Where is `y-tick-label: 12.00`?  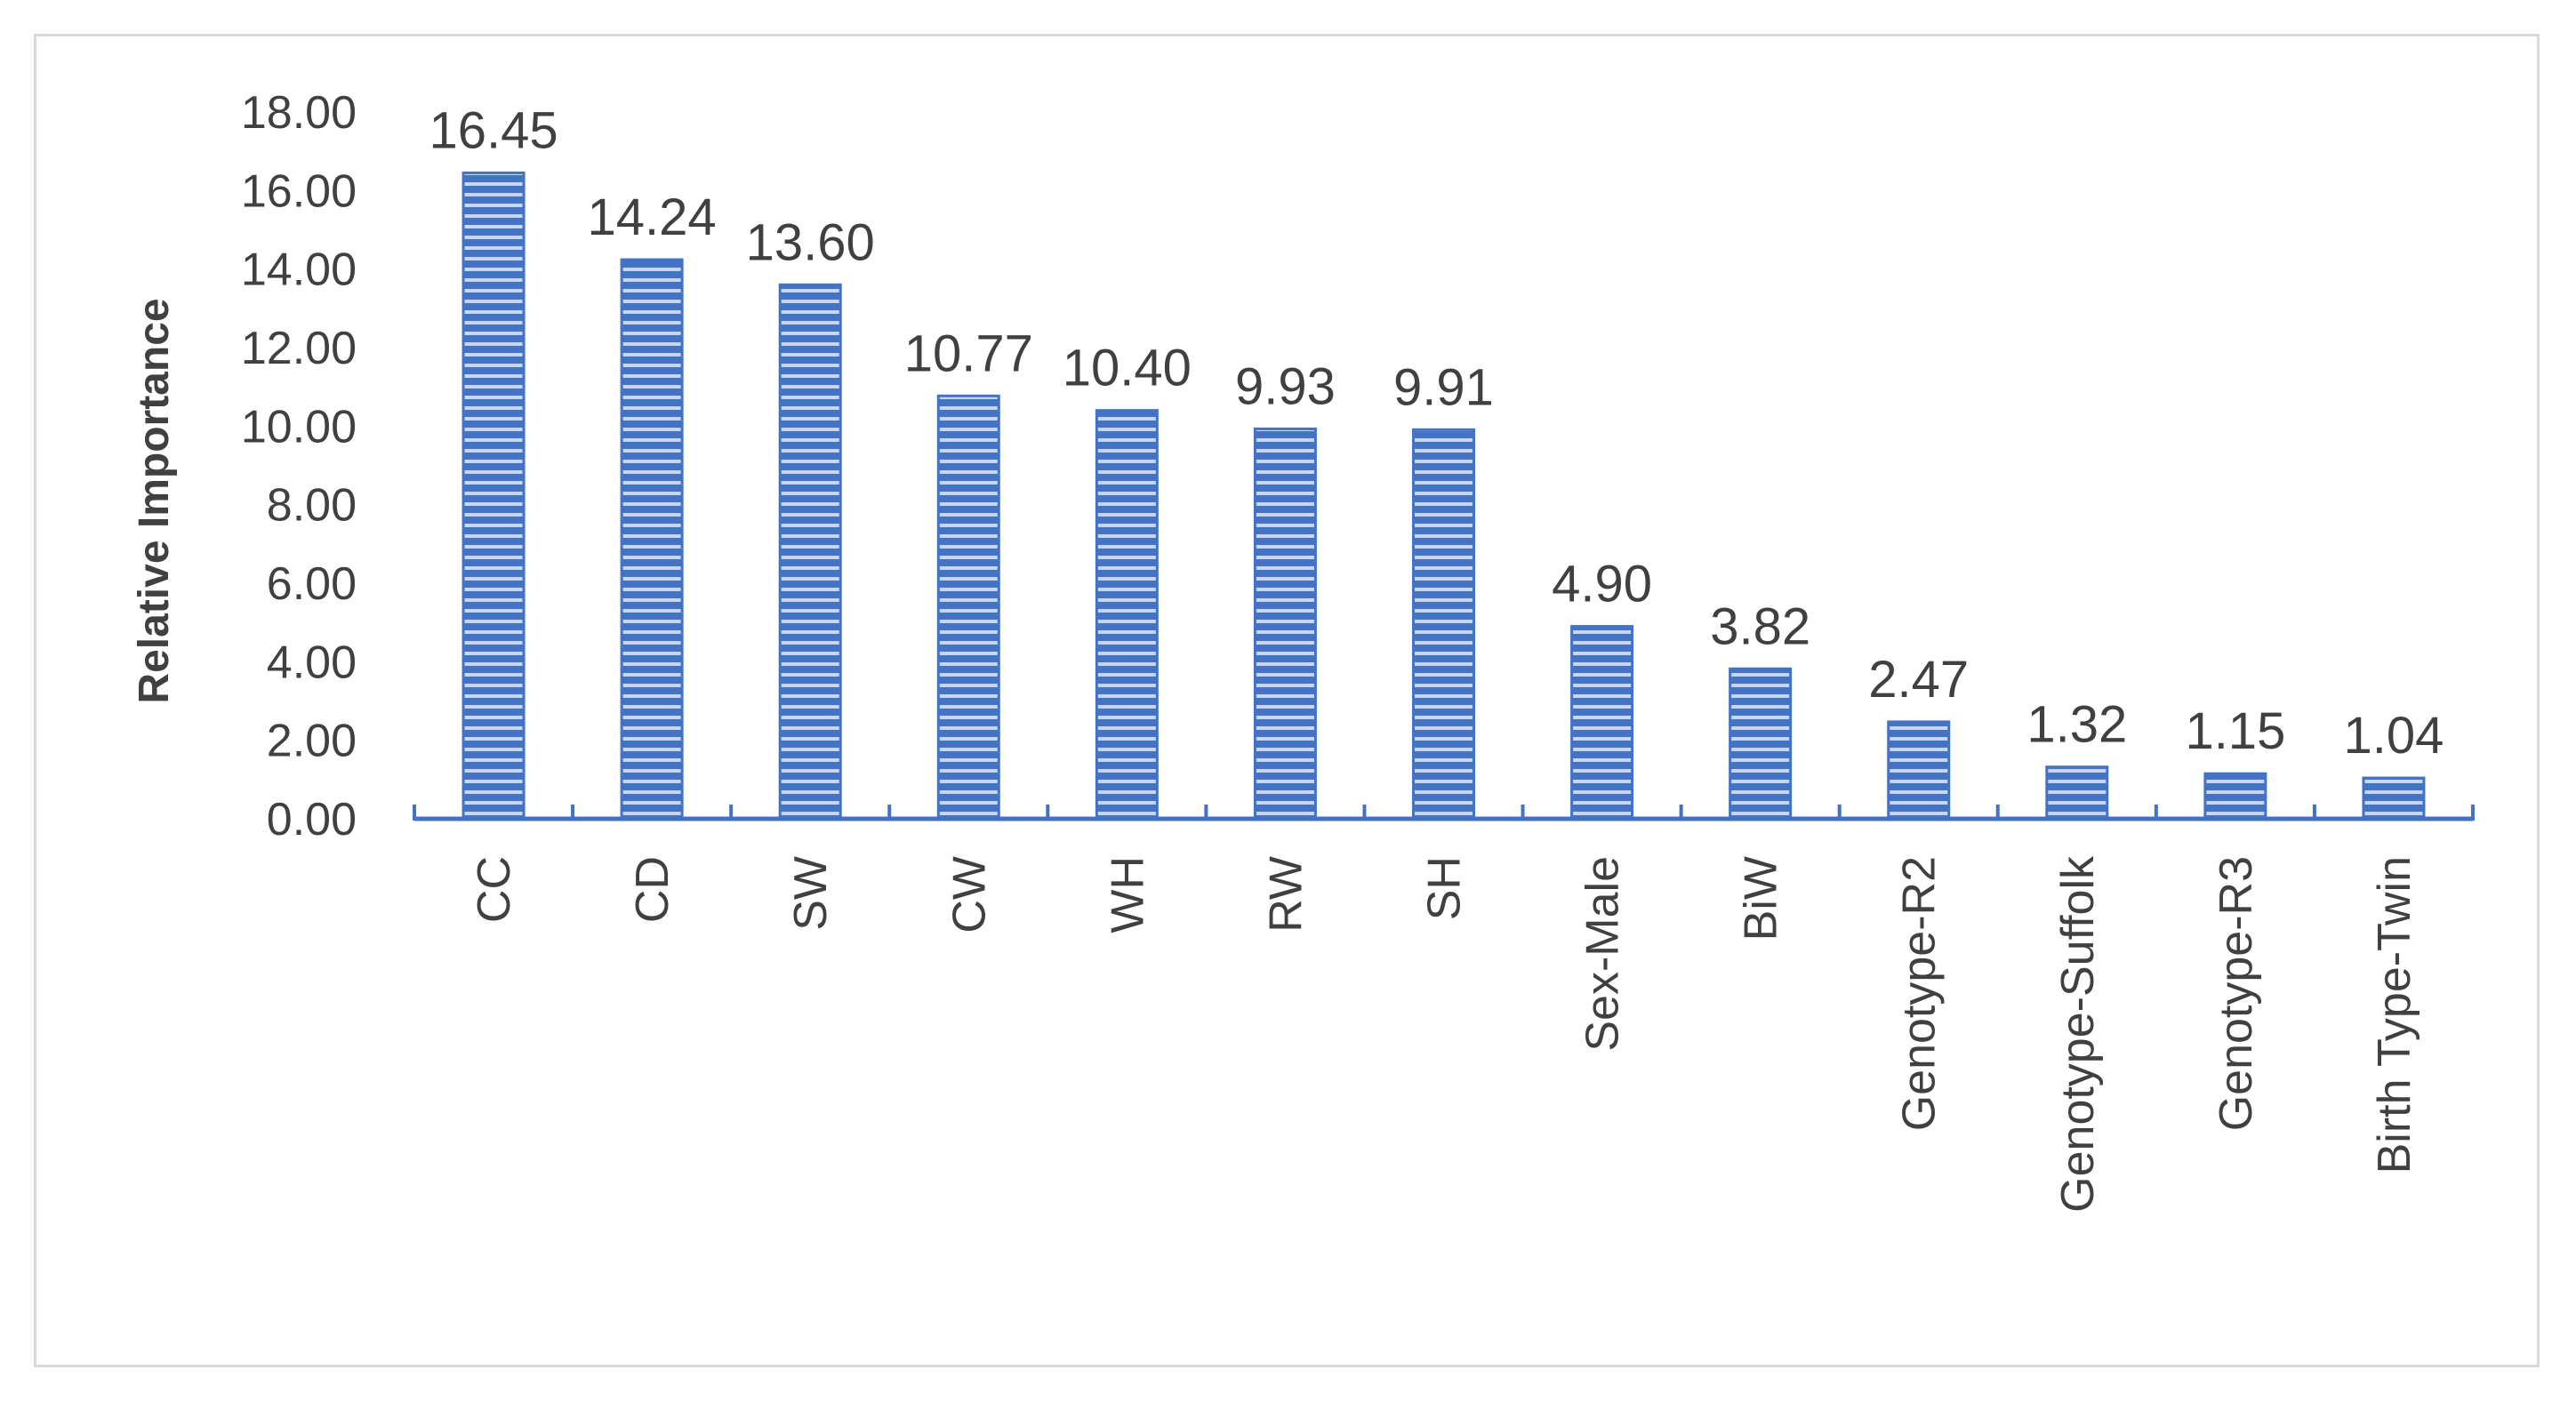 y-tick-label: 12.00 is located at coordinates (299, 348).